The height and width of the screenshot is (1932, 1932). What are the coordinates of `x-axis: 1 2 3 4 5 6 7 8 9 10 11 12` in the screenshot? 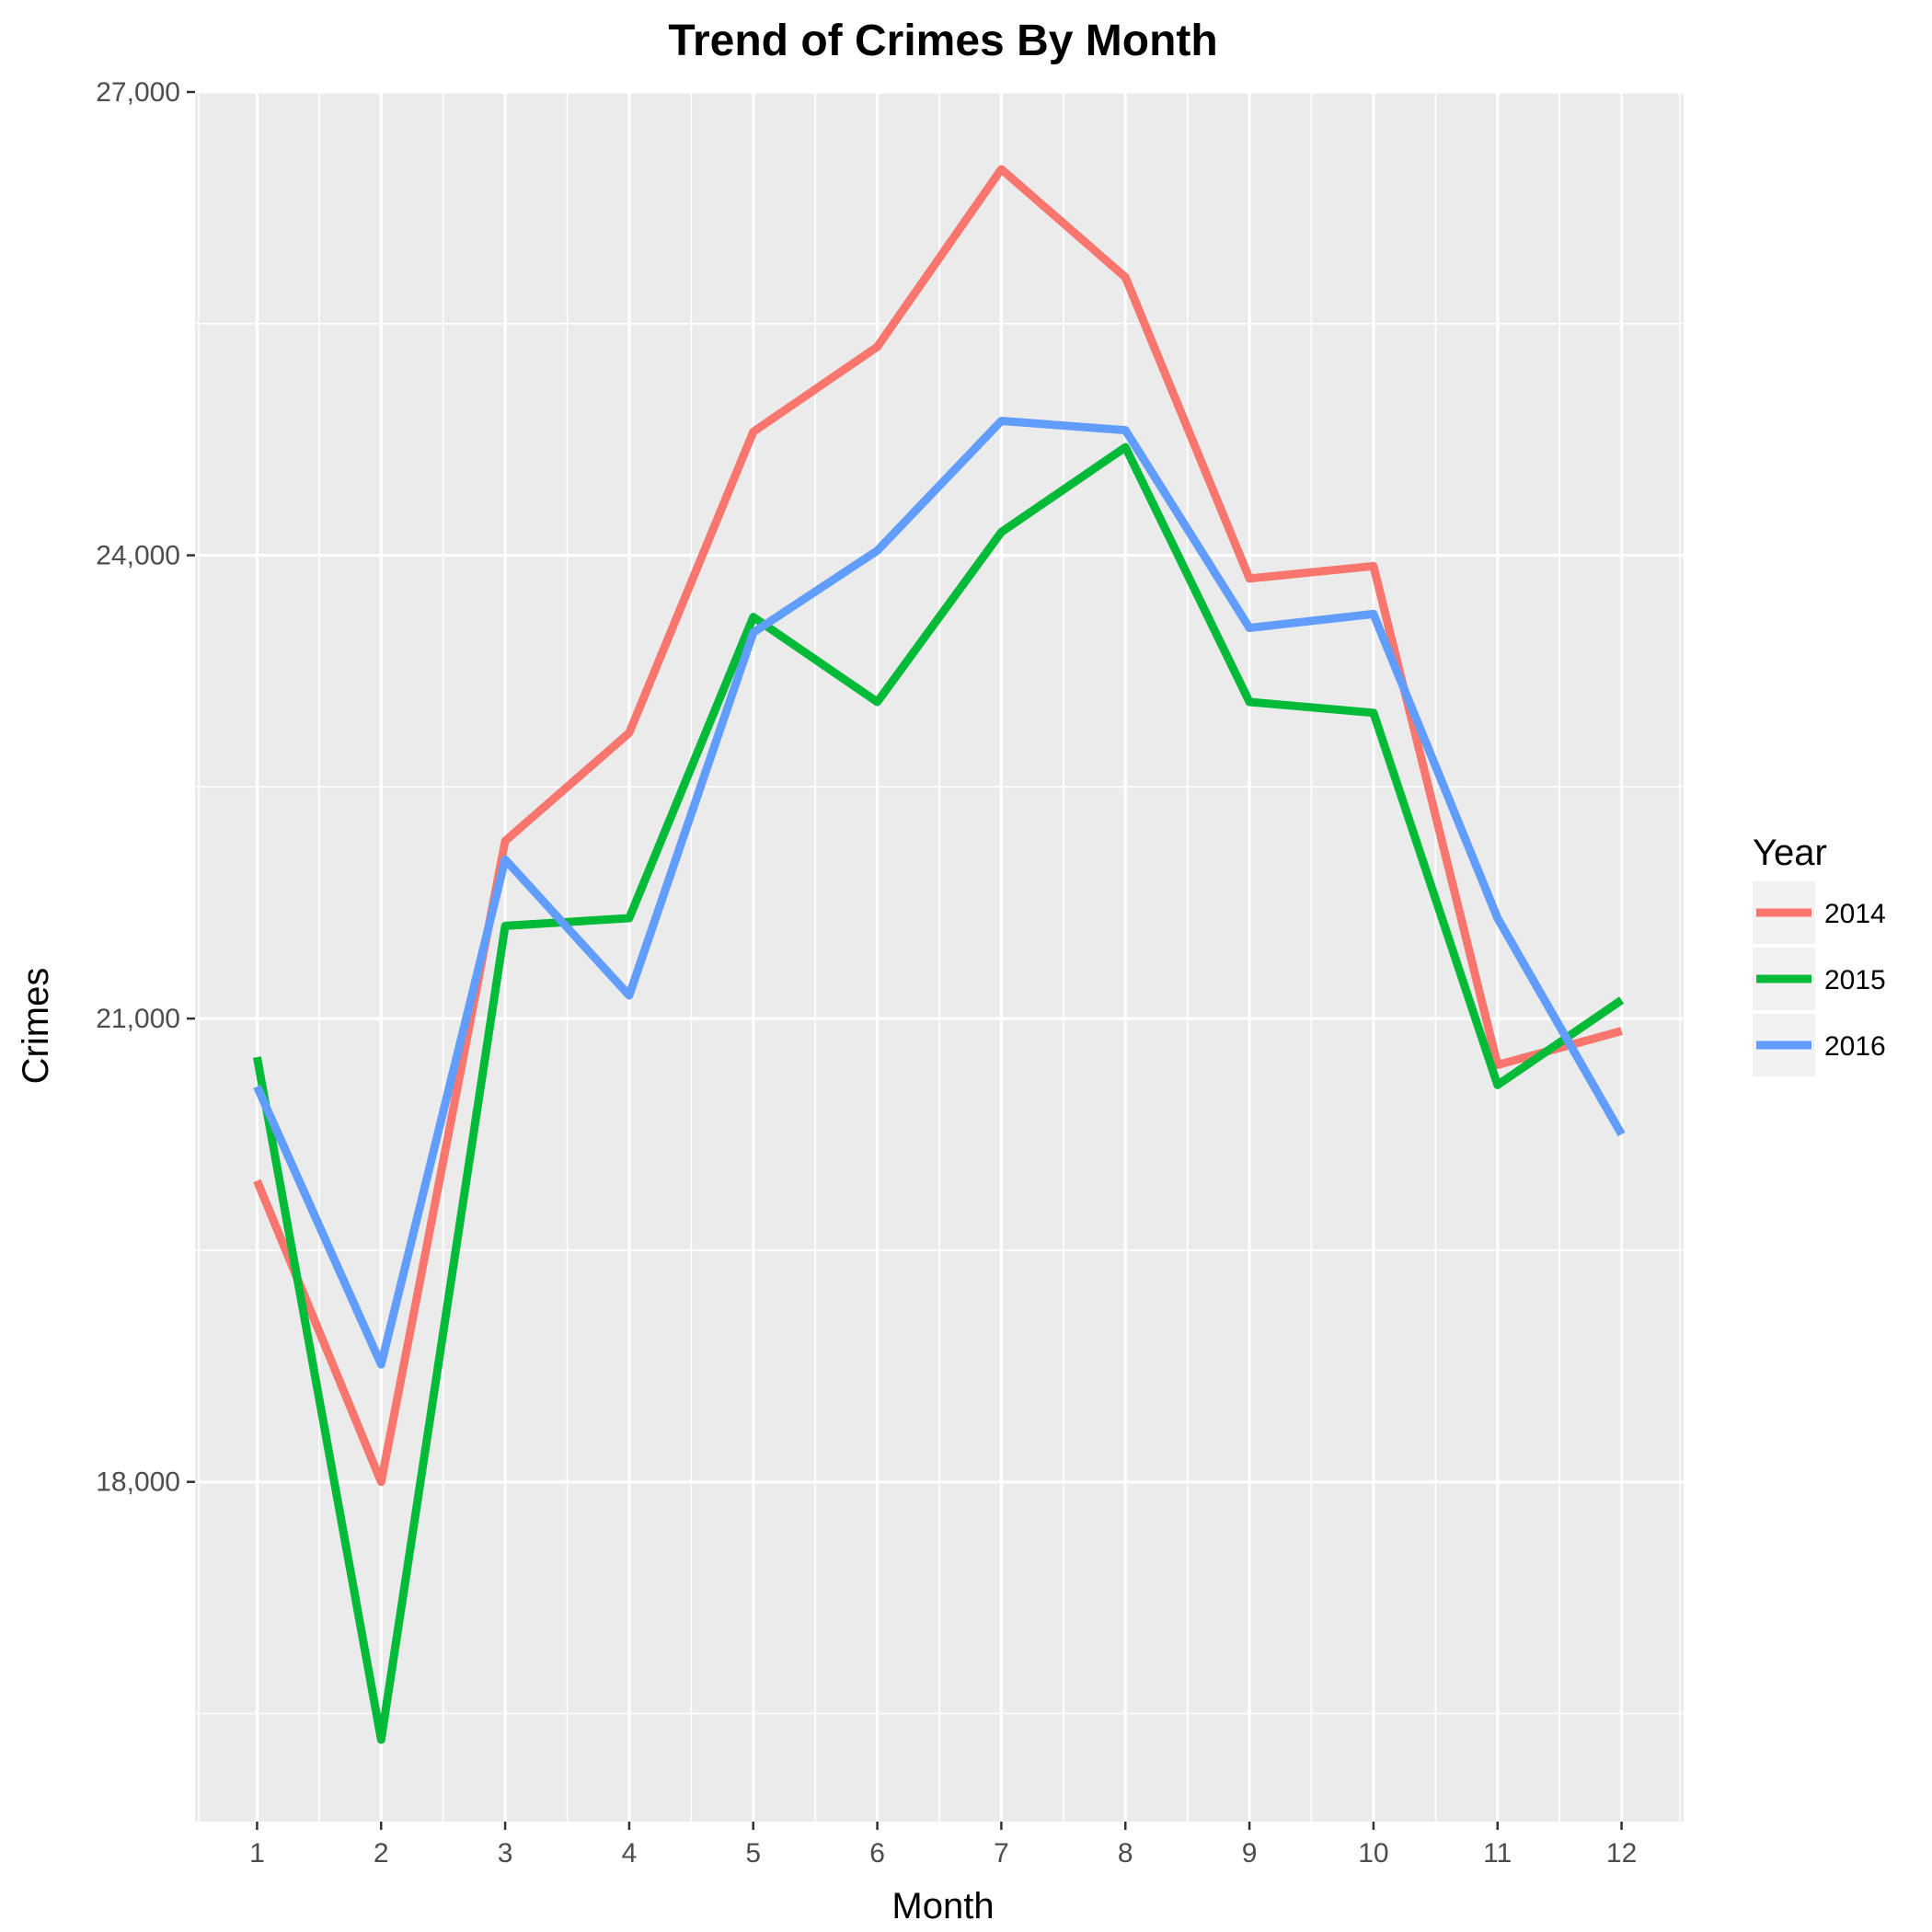 It's located at (943, 1845).